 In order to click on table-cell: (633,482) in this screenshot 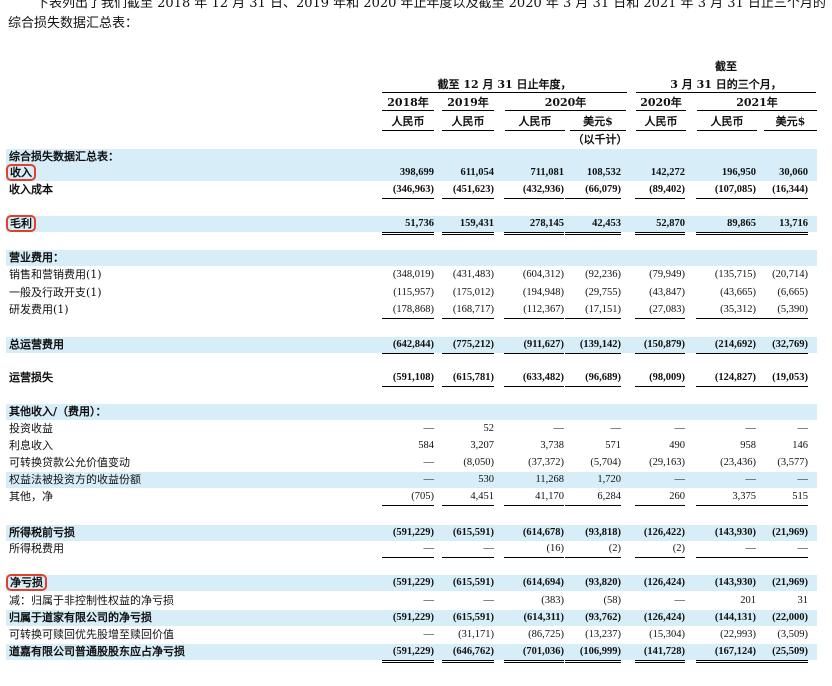, I will do `click(534, 378)`.